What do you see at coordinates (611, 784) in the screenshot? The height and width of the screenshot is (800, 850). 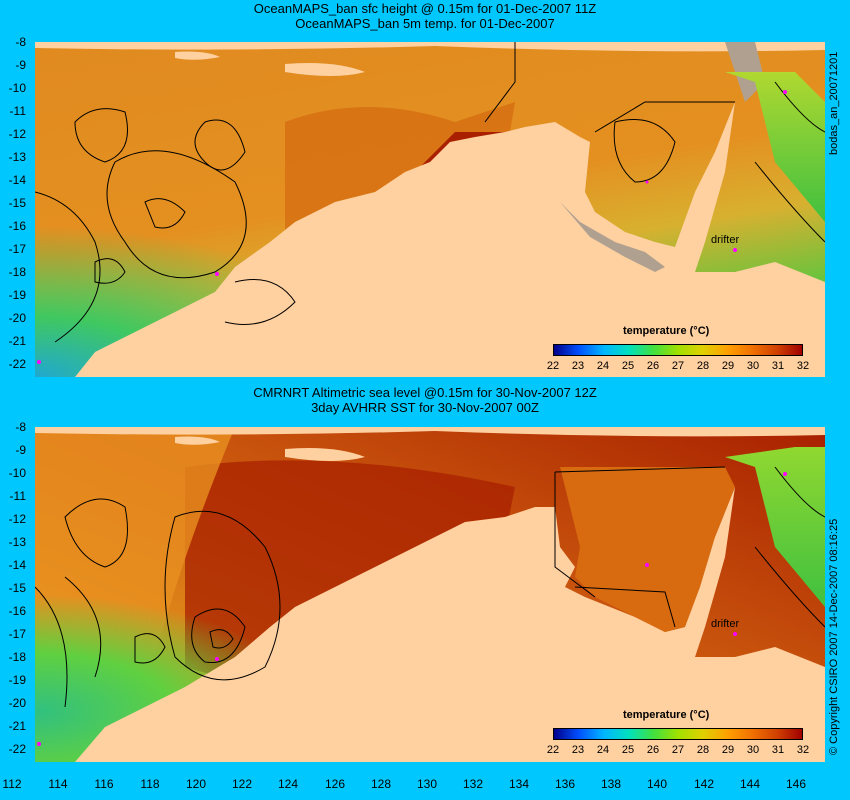 I see `lon-tick: 138` at bounding box center [611, 784].